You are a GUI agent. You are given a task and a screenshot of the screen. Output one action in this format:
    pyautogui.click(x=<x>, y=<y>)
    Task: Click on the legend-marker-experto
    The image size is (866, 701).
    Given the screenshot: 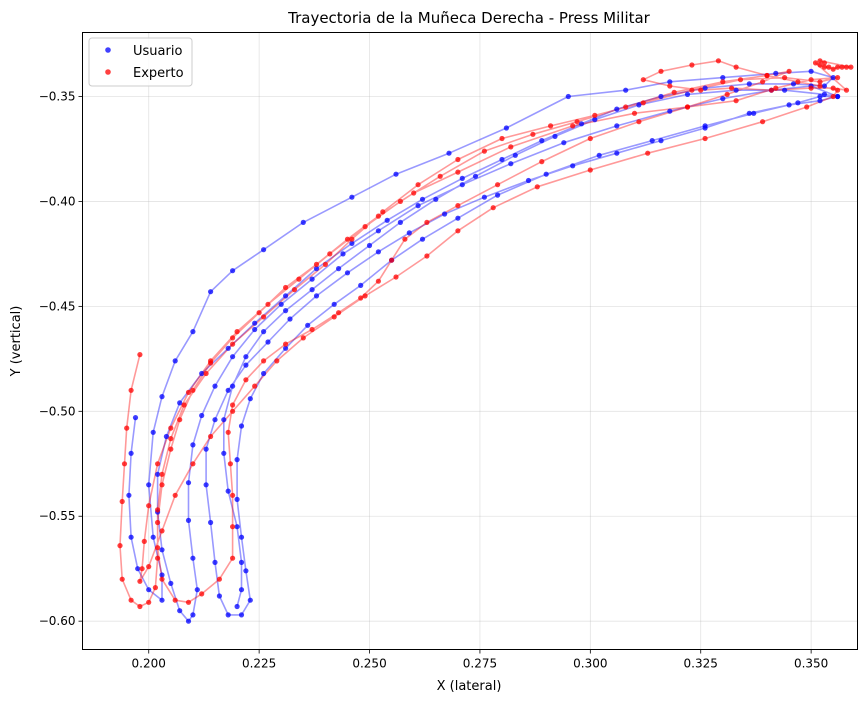 What is the action you would take?
    pyautogui.click(x=108, y=72)
    